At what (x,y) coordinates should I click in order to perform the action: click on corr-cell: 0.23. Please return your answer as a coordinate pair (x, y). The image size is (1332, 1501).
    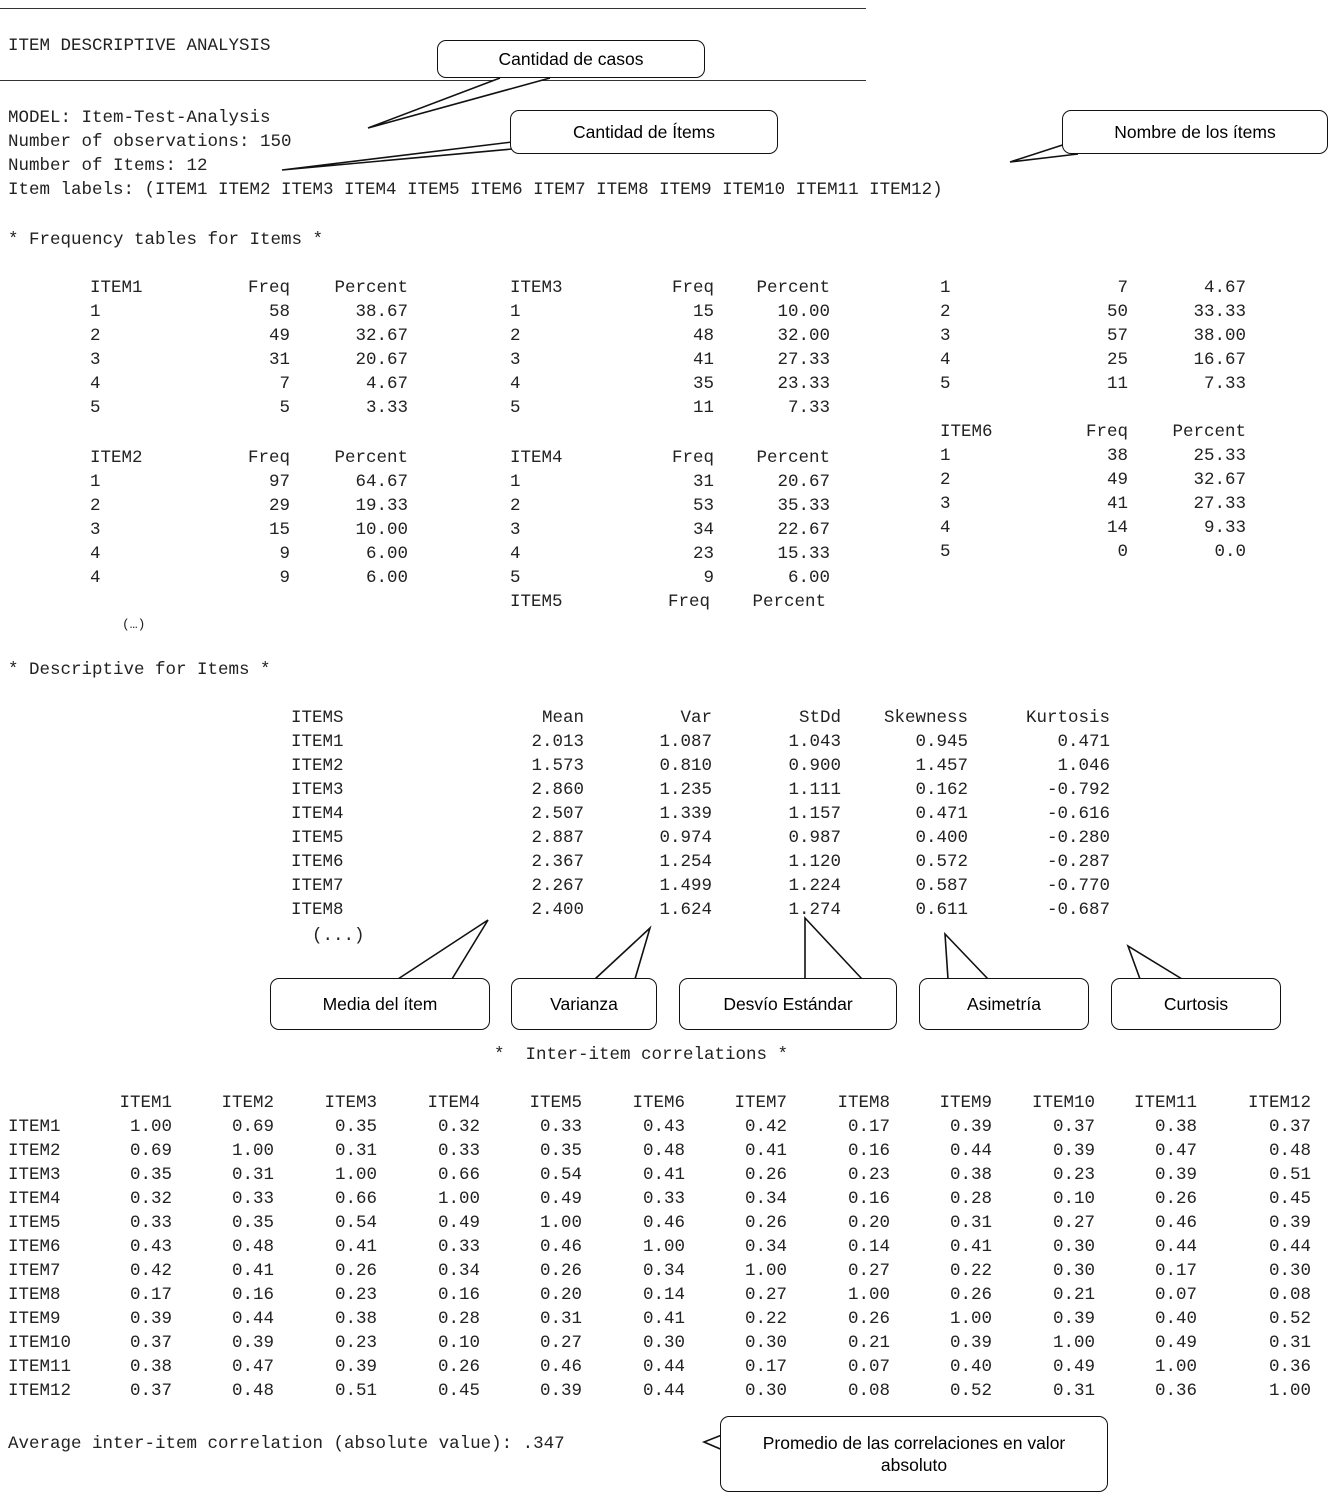
    Looking at the image, I should click on (355, 1295).